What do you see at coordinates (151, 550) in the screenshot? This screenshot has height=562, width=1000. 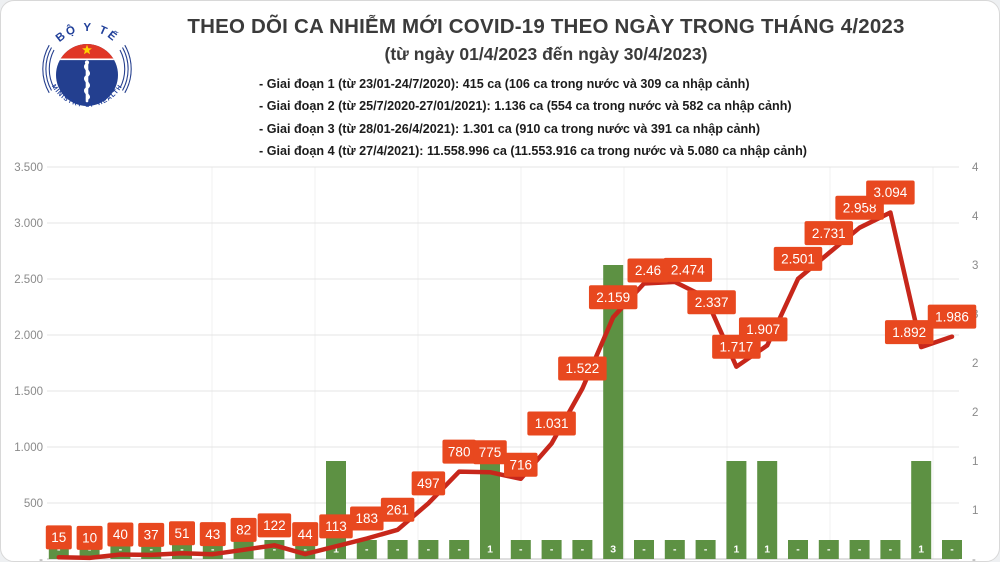 I see `bar-label-day-4: -` at bounding box center [151, 550].